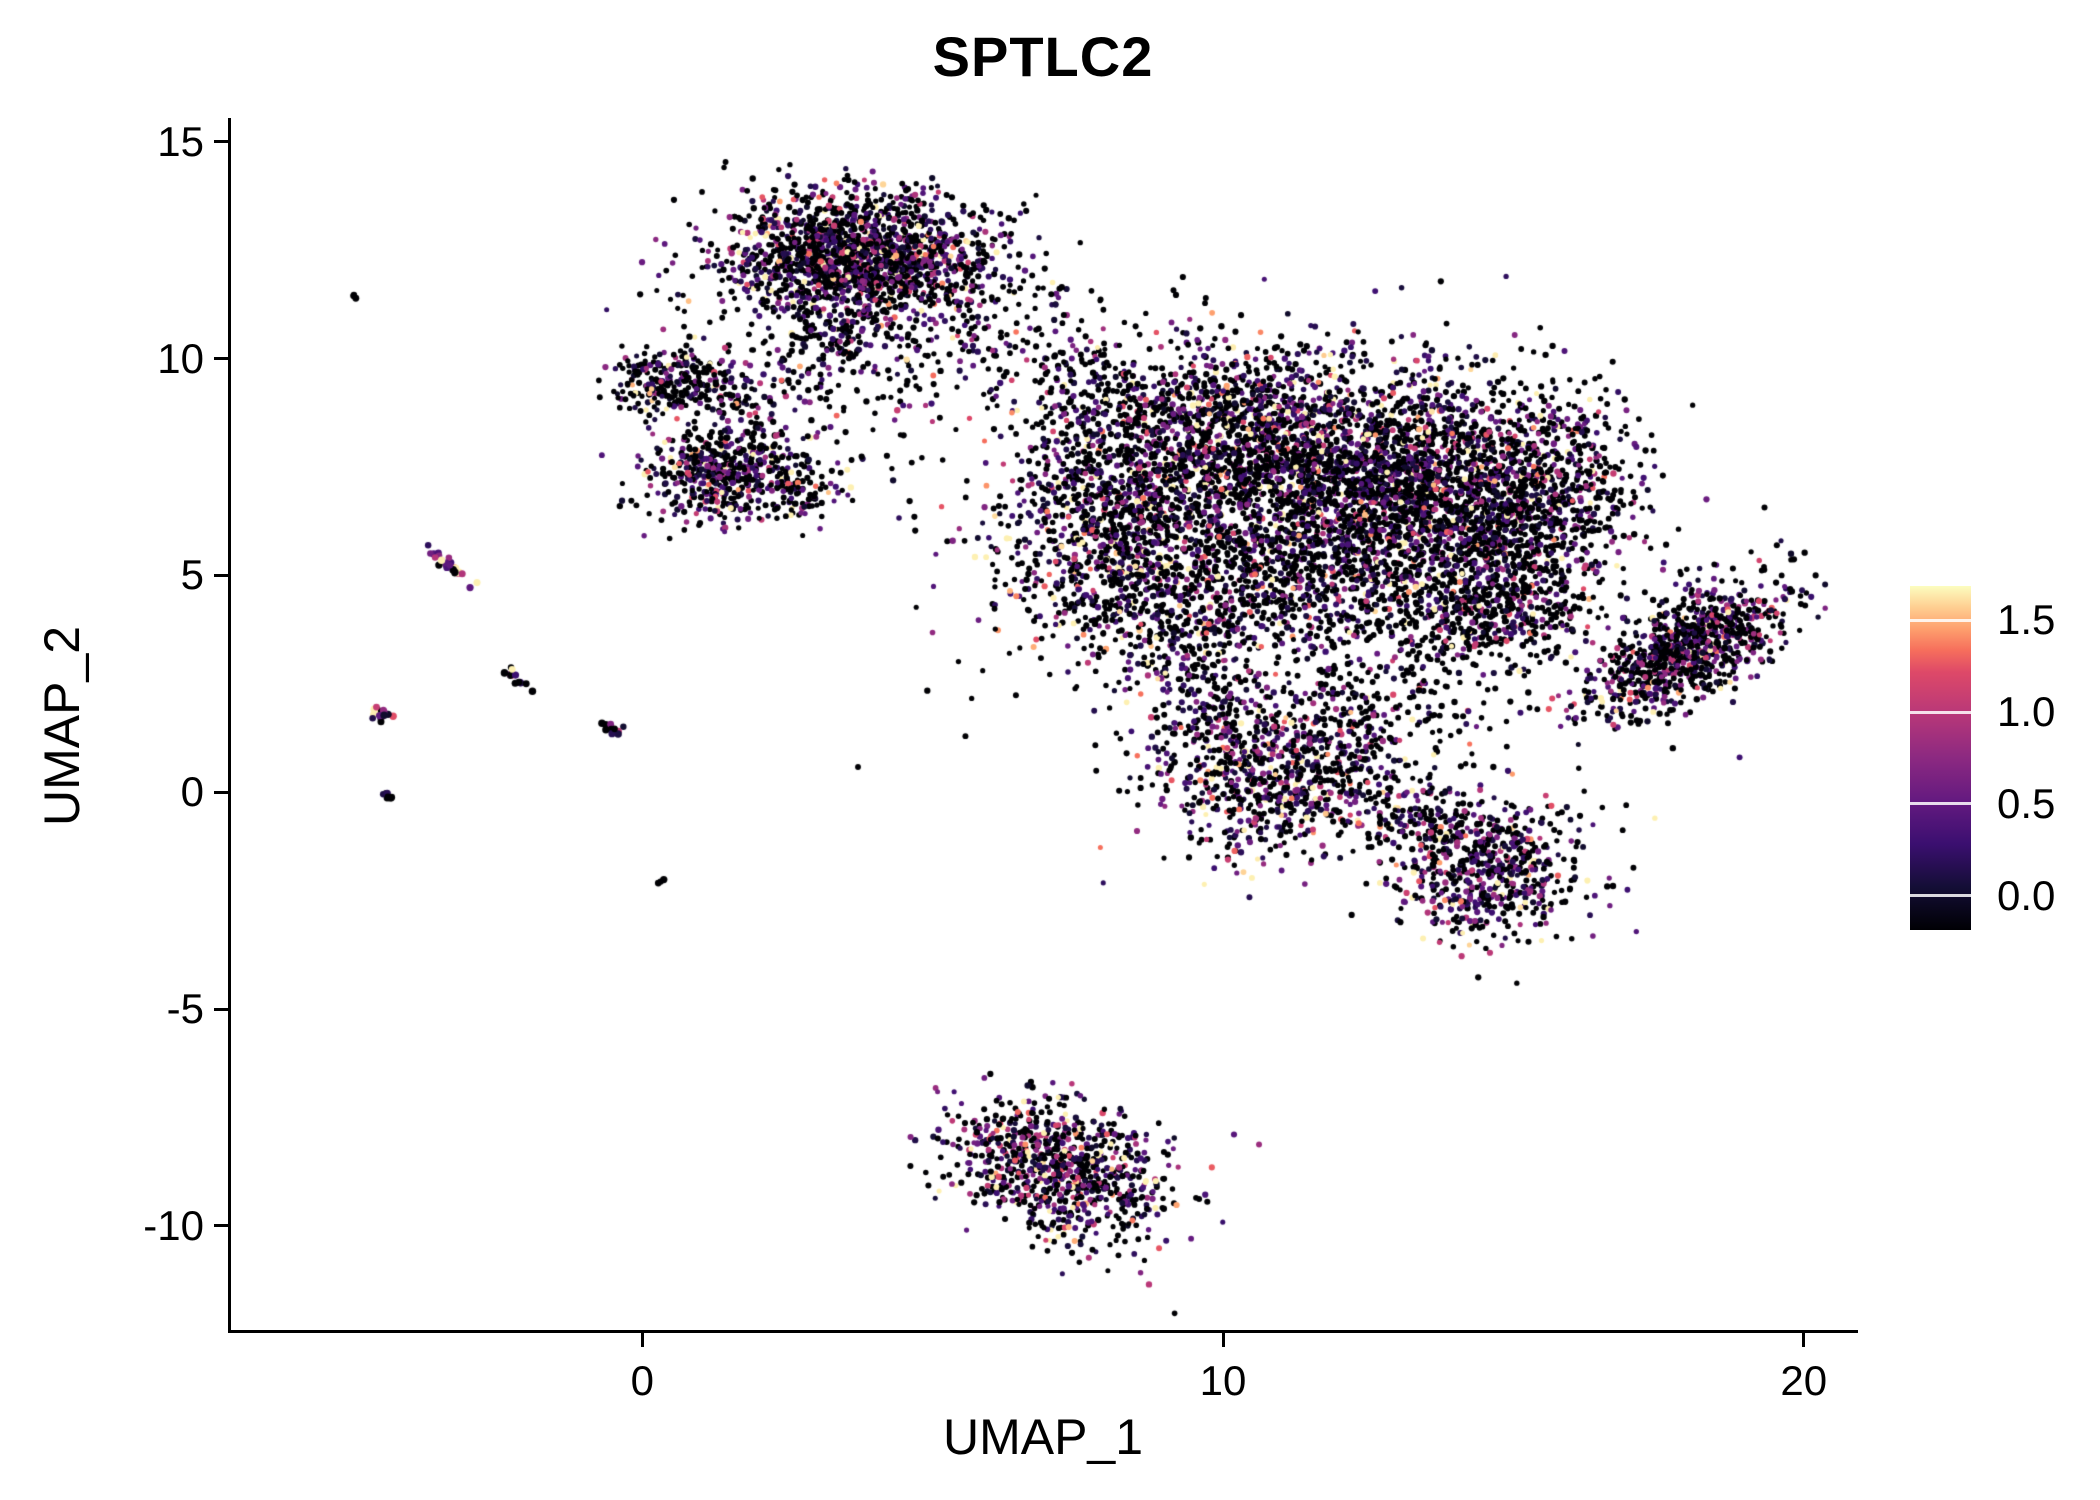 This screenshot has height=1500, width=2100. Describe the element at coordinates (180, 358) in the screenshot. I see `y-tick-label: 10` at that location.